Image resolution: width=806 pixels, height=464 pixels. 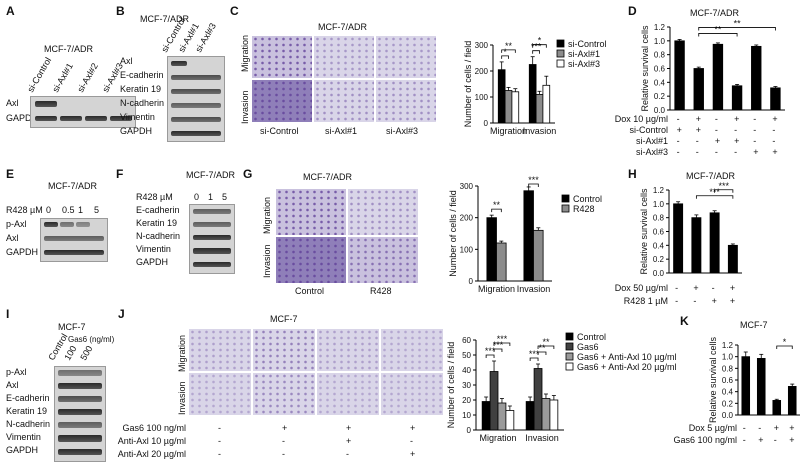 I want to click on panel-i-row-1: Axl, so click(x=12, y=385).